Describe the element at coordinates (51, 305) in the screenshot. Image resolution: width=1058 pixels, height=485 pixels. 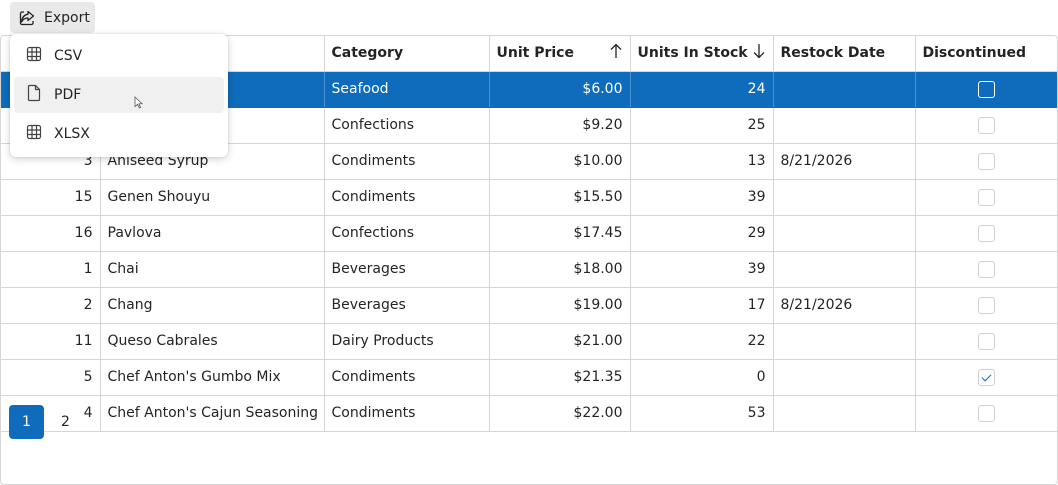
I see `cell-id: 2` at that location.